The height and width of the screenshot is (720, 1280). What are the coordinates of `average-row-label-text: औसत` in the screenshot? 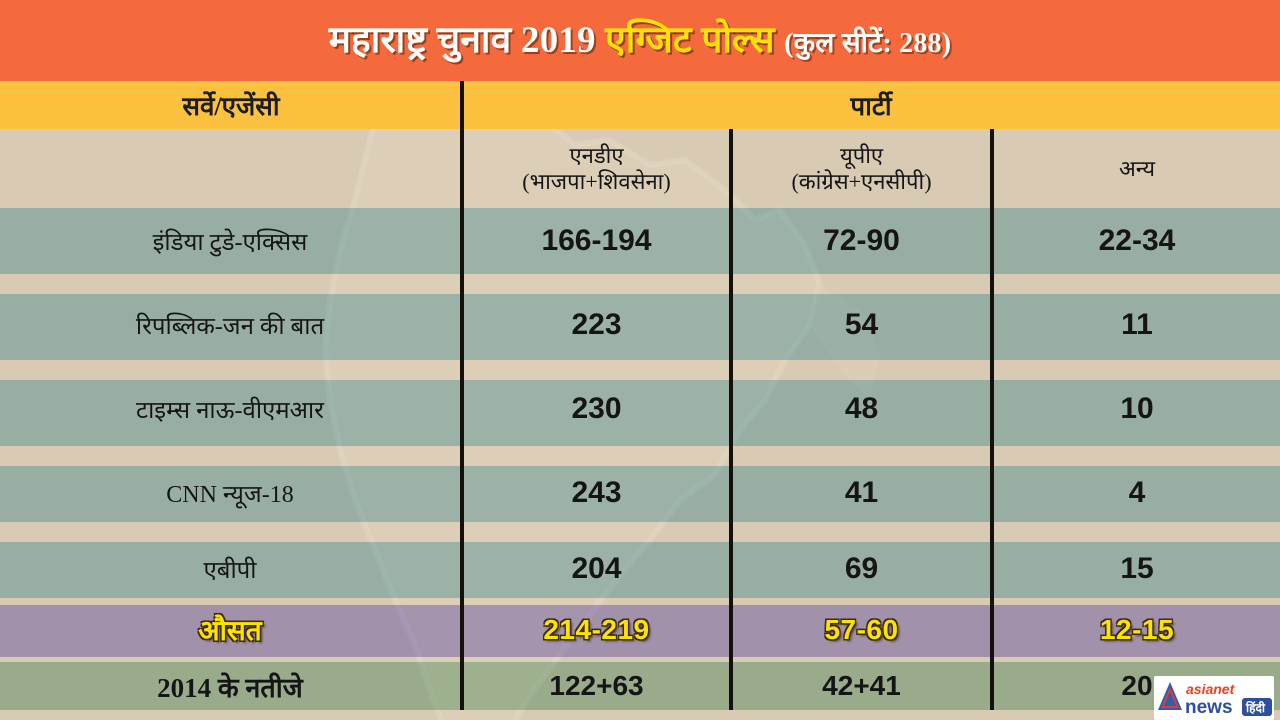 It's located at (230, 631).